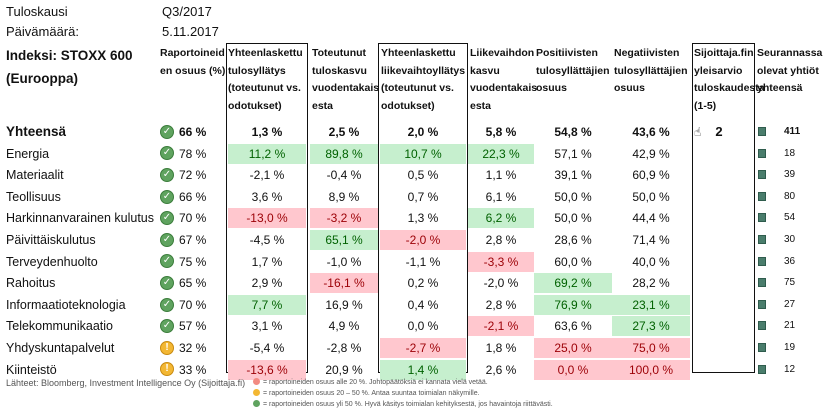 Image resolution: width=827 pixels, height=413 pixels. I want to click on positive-cell: 60,0 %, so click(573, 261).